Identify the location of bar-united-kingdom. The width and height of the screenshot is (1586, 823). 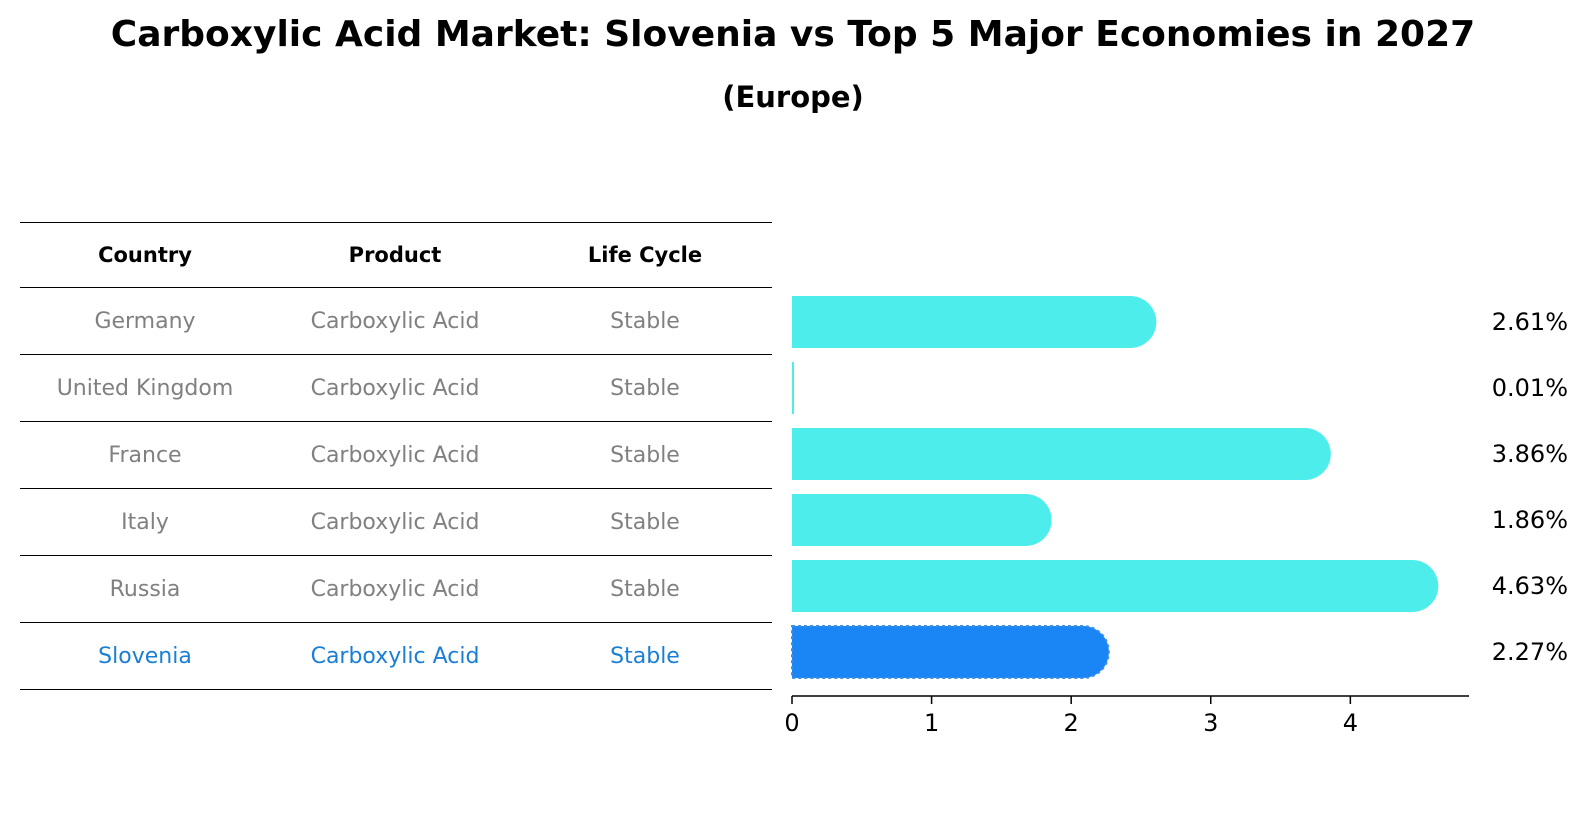
(793, 388).